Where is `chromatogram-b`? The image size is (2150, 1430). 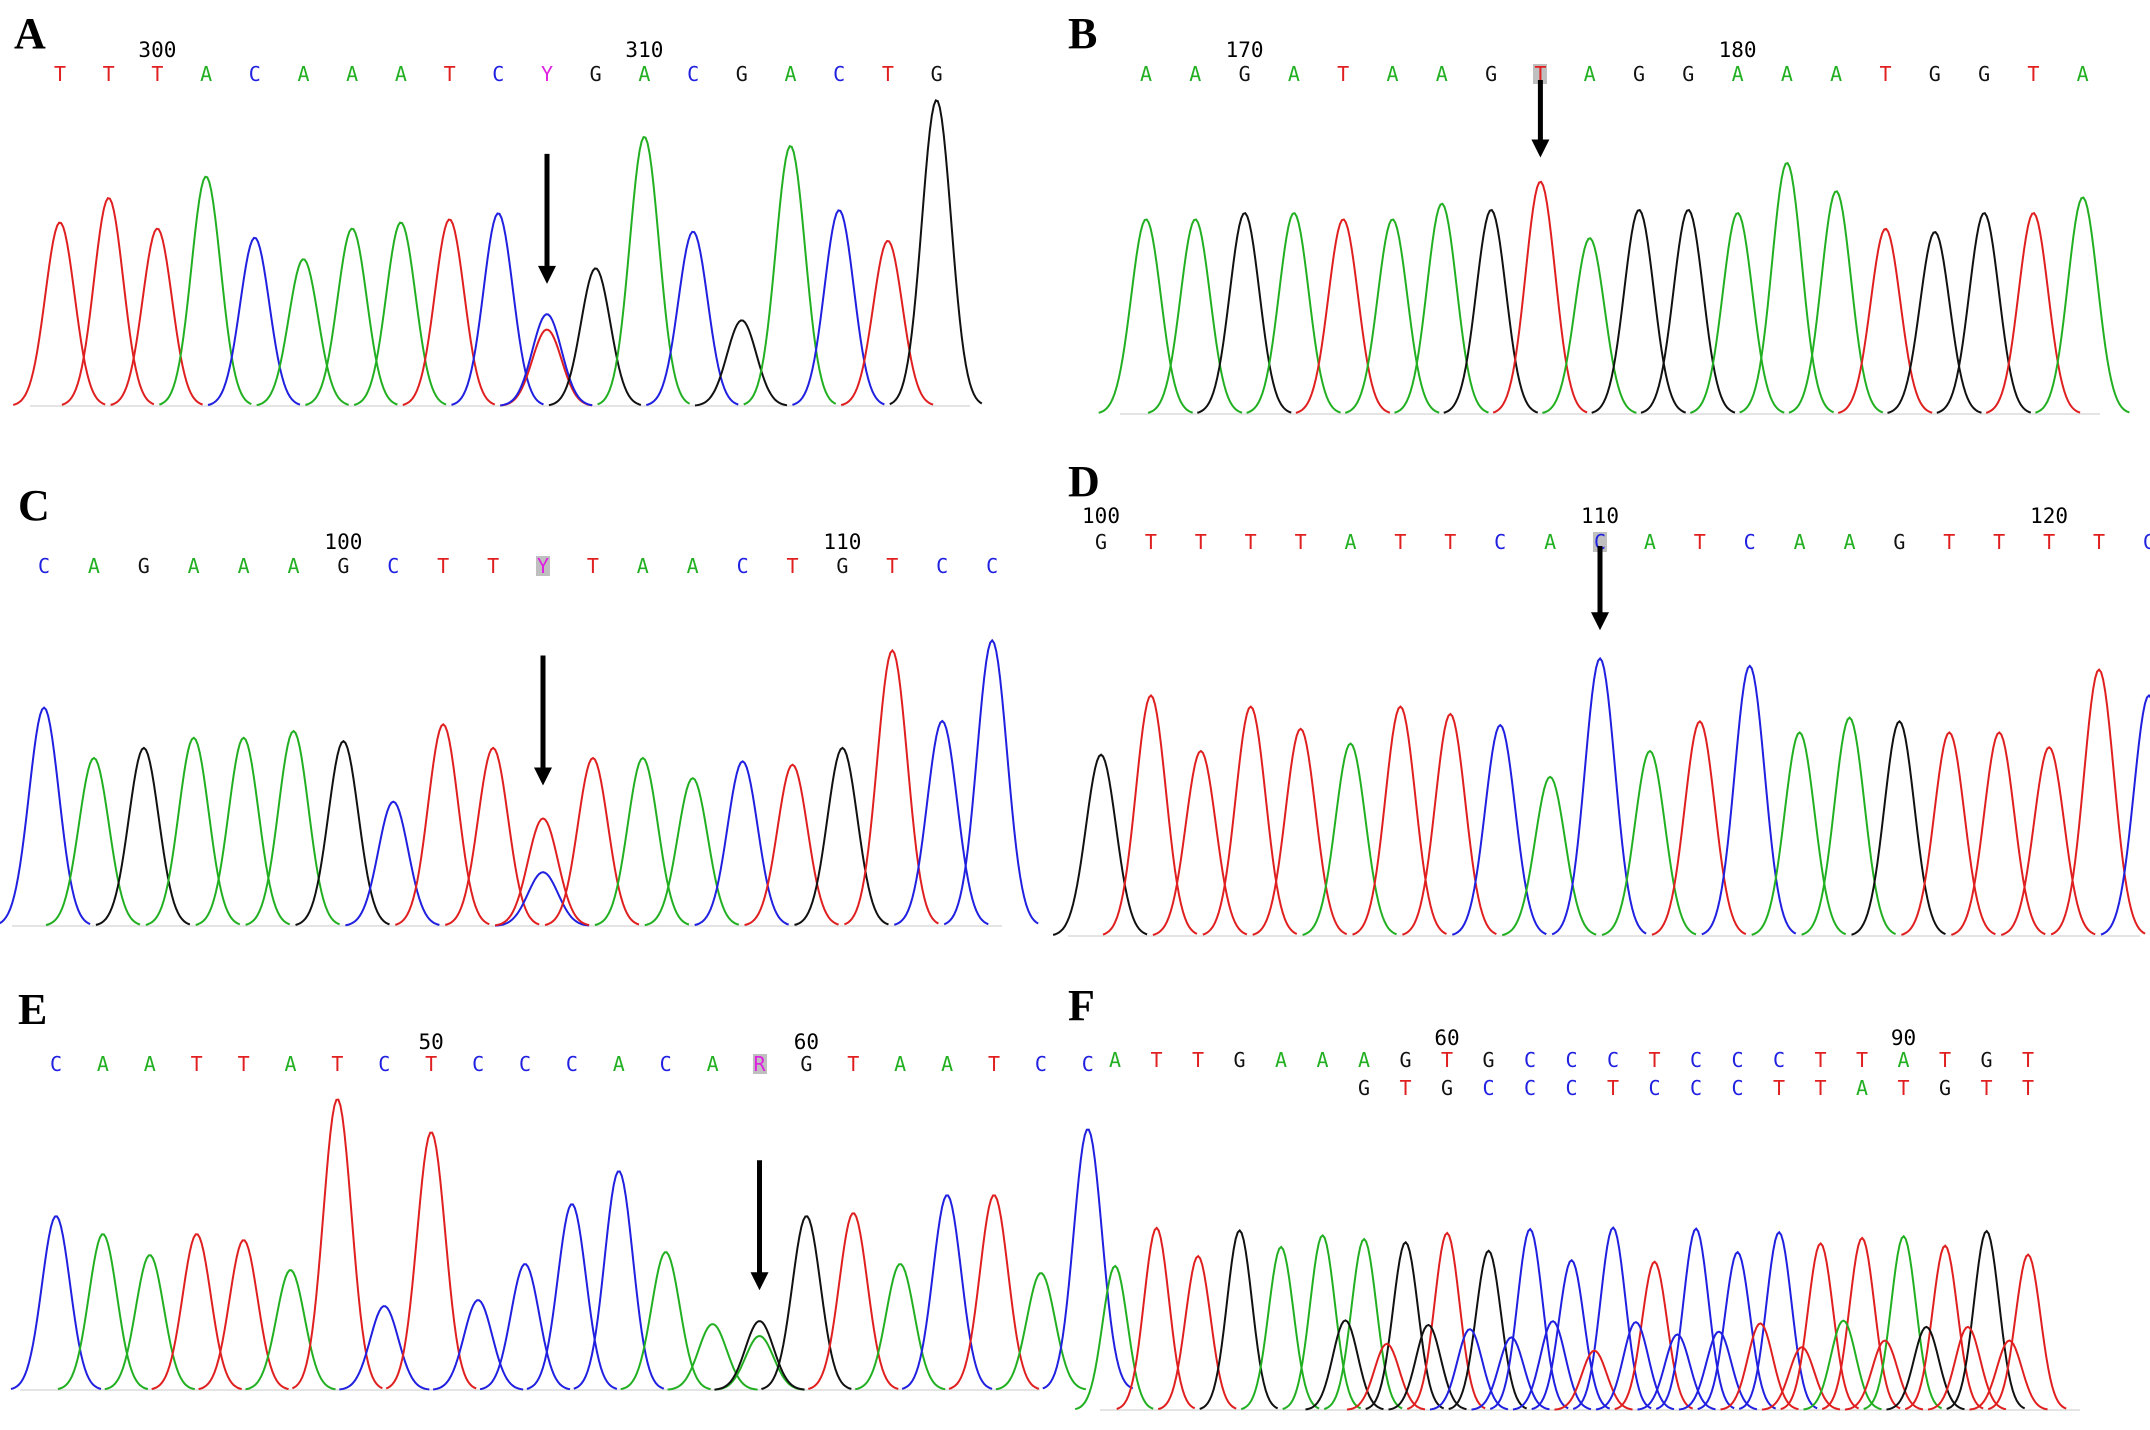 chromatogram-b is located at coordinates (1614, 247).